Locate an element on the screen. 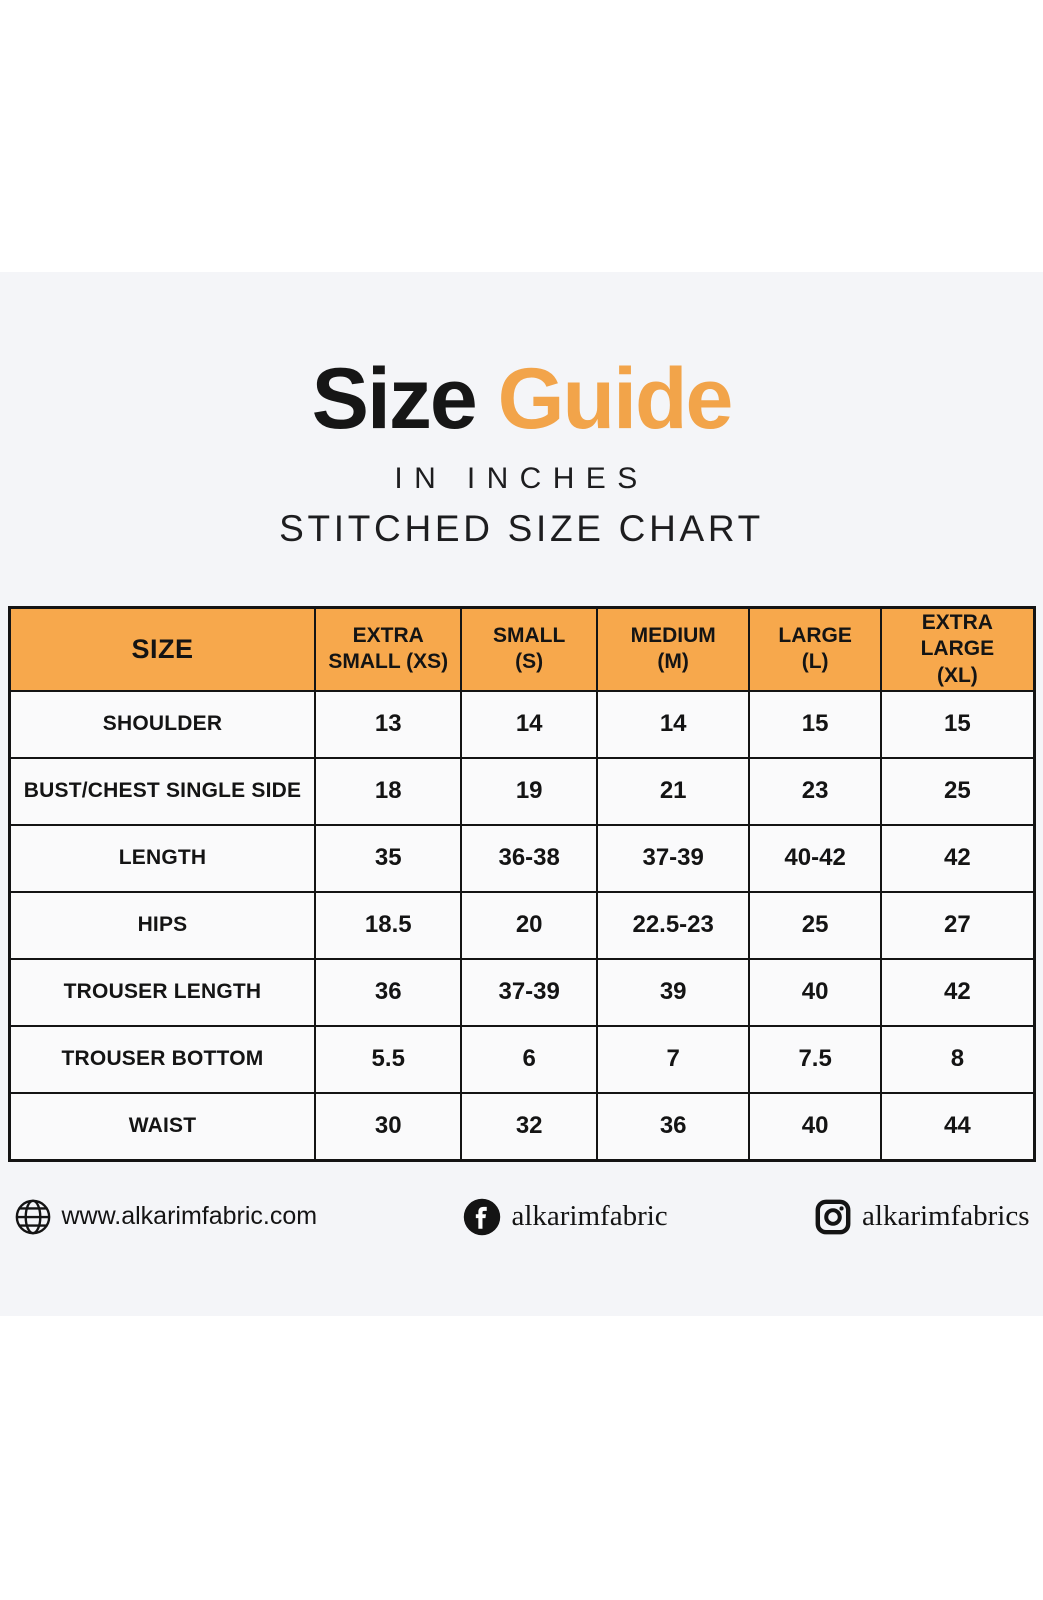  cell: 22.5-23 is located at coordinates (673, 925).